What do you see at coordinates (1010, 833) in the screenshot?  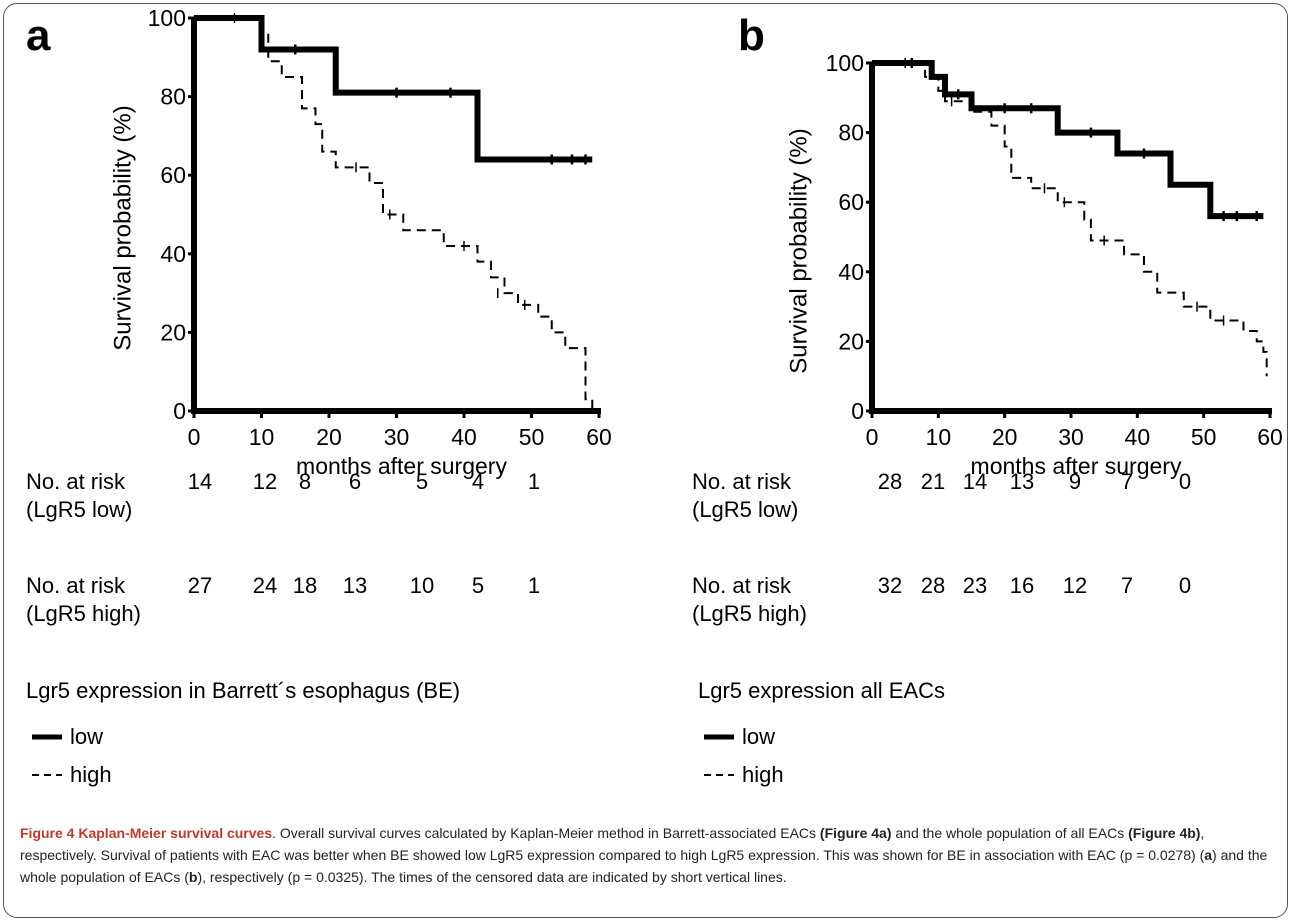 I see `caption-text: and the whole population of all EACs` at bounding box center [1010, 833].